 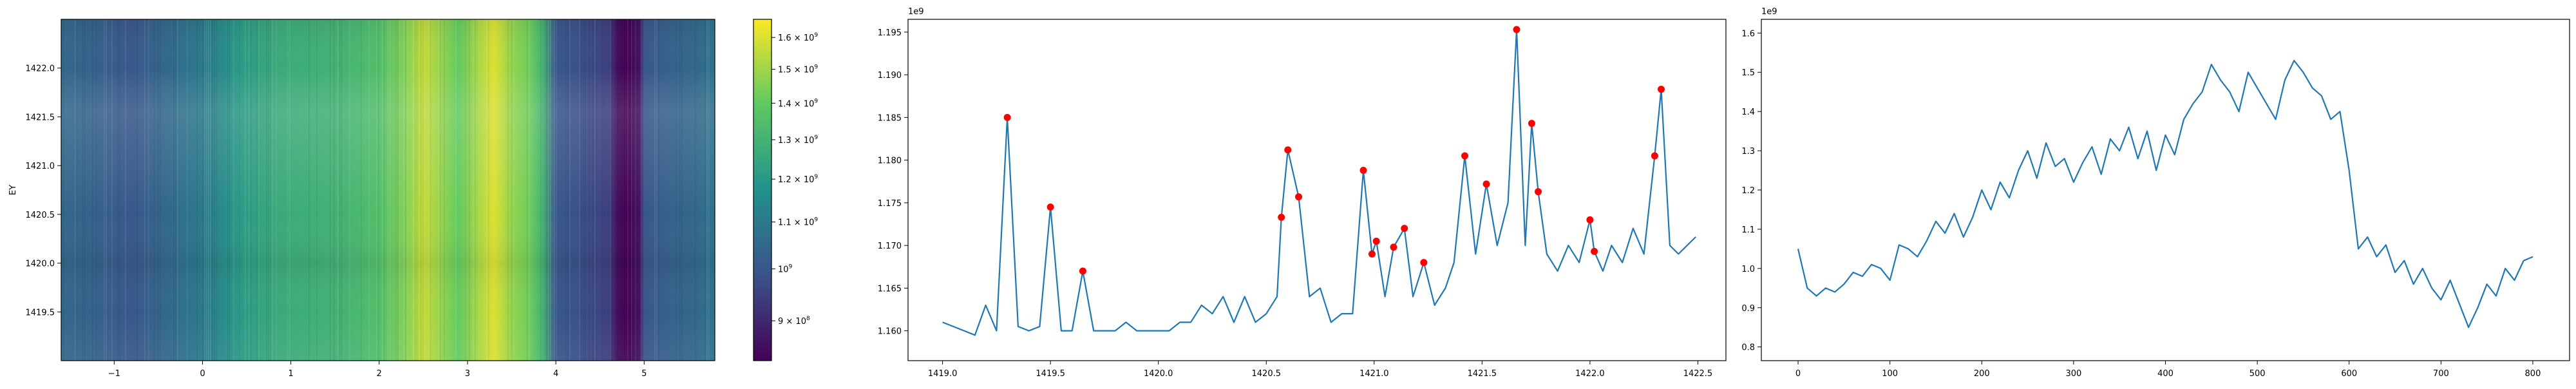 What do you see at coordinates (890, 204) in the screenshot?
I see `peaks-y-tick-label: 1.175` at bounding box center [890, 204].